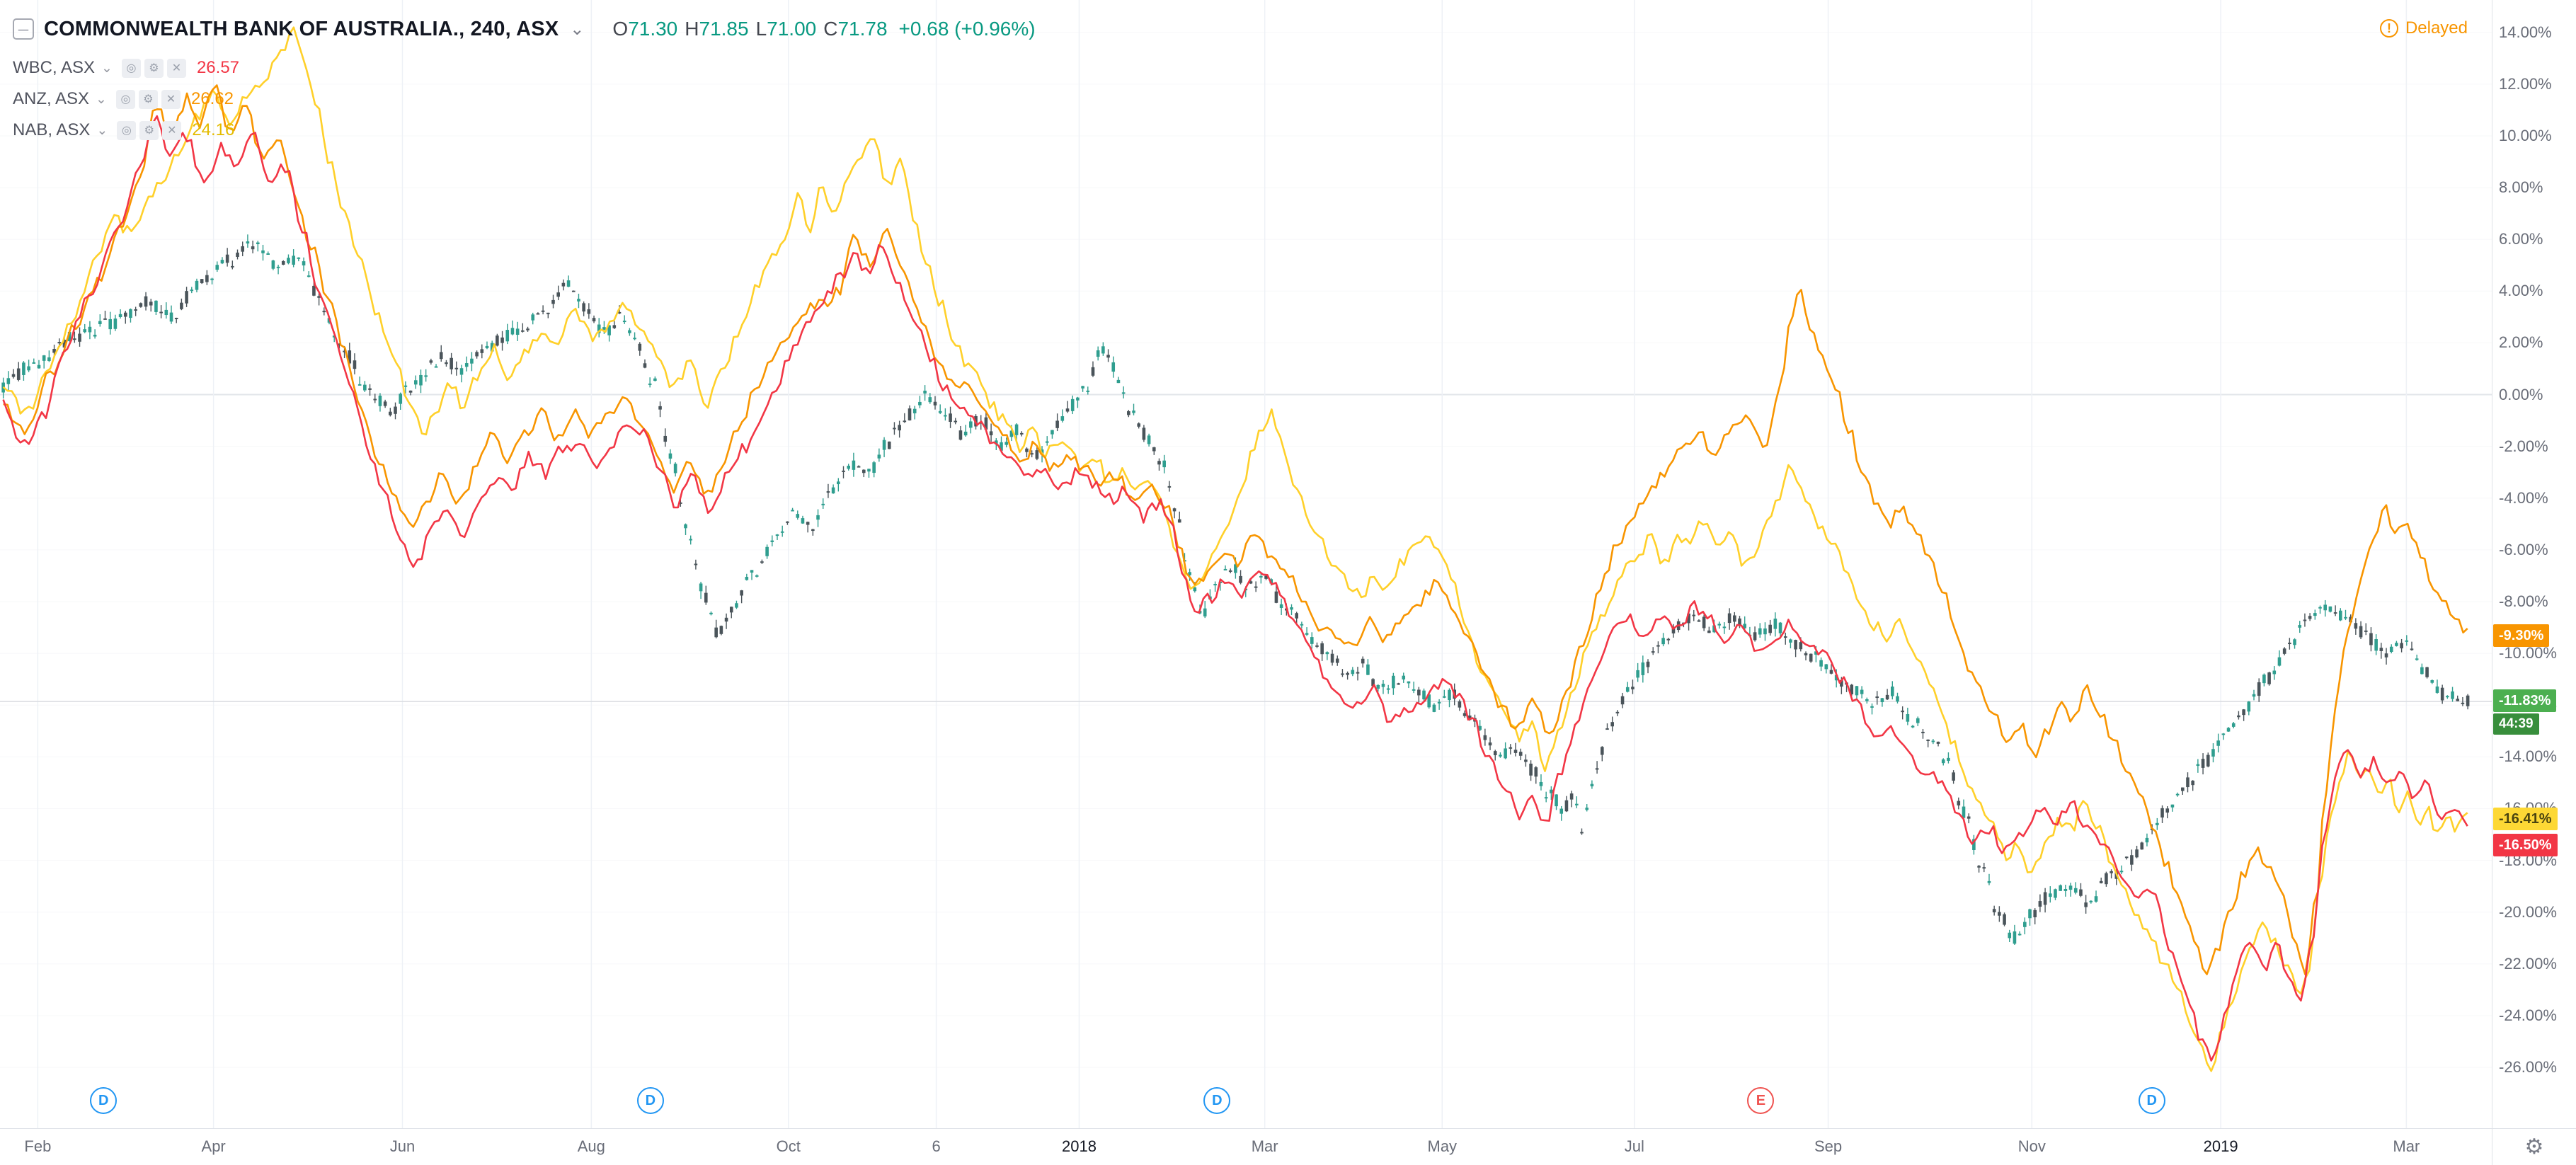 Image resolution: width=2576 pixels, height=1165 pixels. What do you see at coordinates (1264, 1146) in the screenshot?
I see `time-tick-label: Mar` at bounding box center [1264, 1146].